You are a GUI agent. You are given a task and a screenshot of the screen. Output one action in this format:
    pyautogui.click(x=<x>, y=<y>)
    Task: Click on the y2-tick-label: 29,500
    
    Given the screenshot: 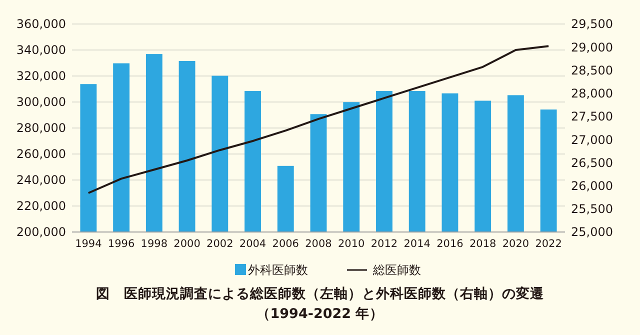 What is the action you would take?
    pyautogui.click(x=592, y=24)
    